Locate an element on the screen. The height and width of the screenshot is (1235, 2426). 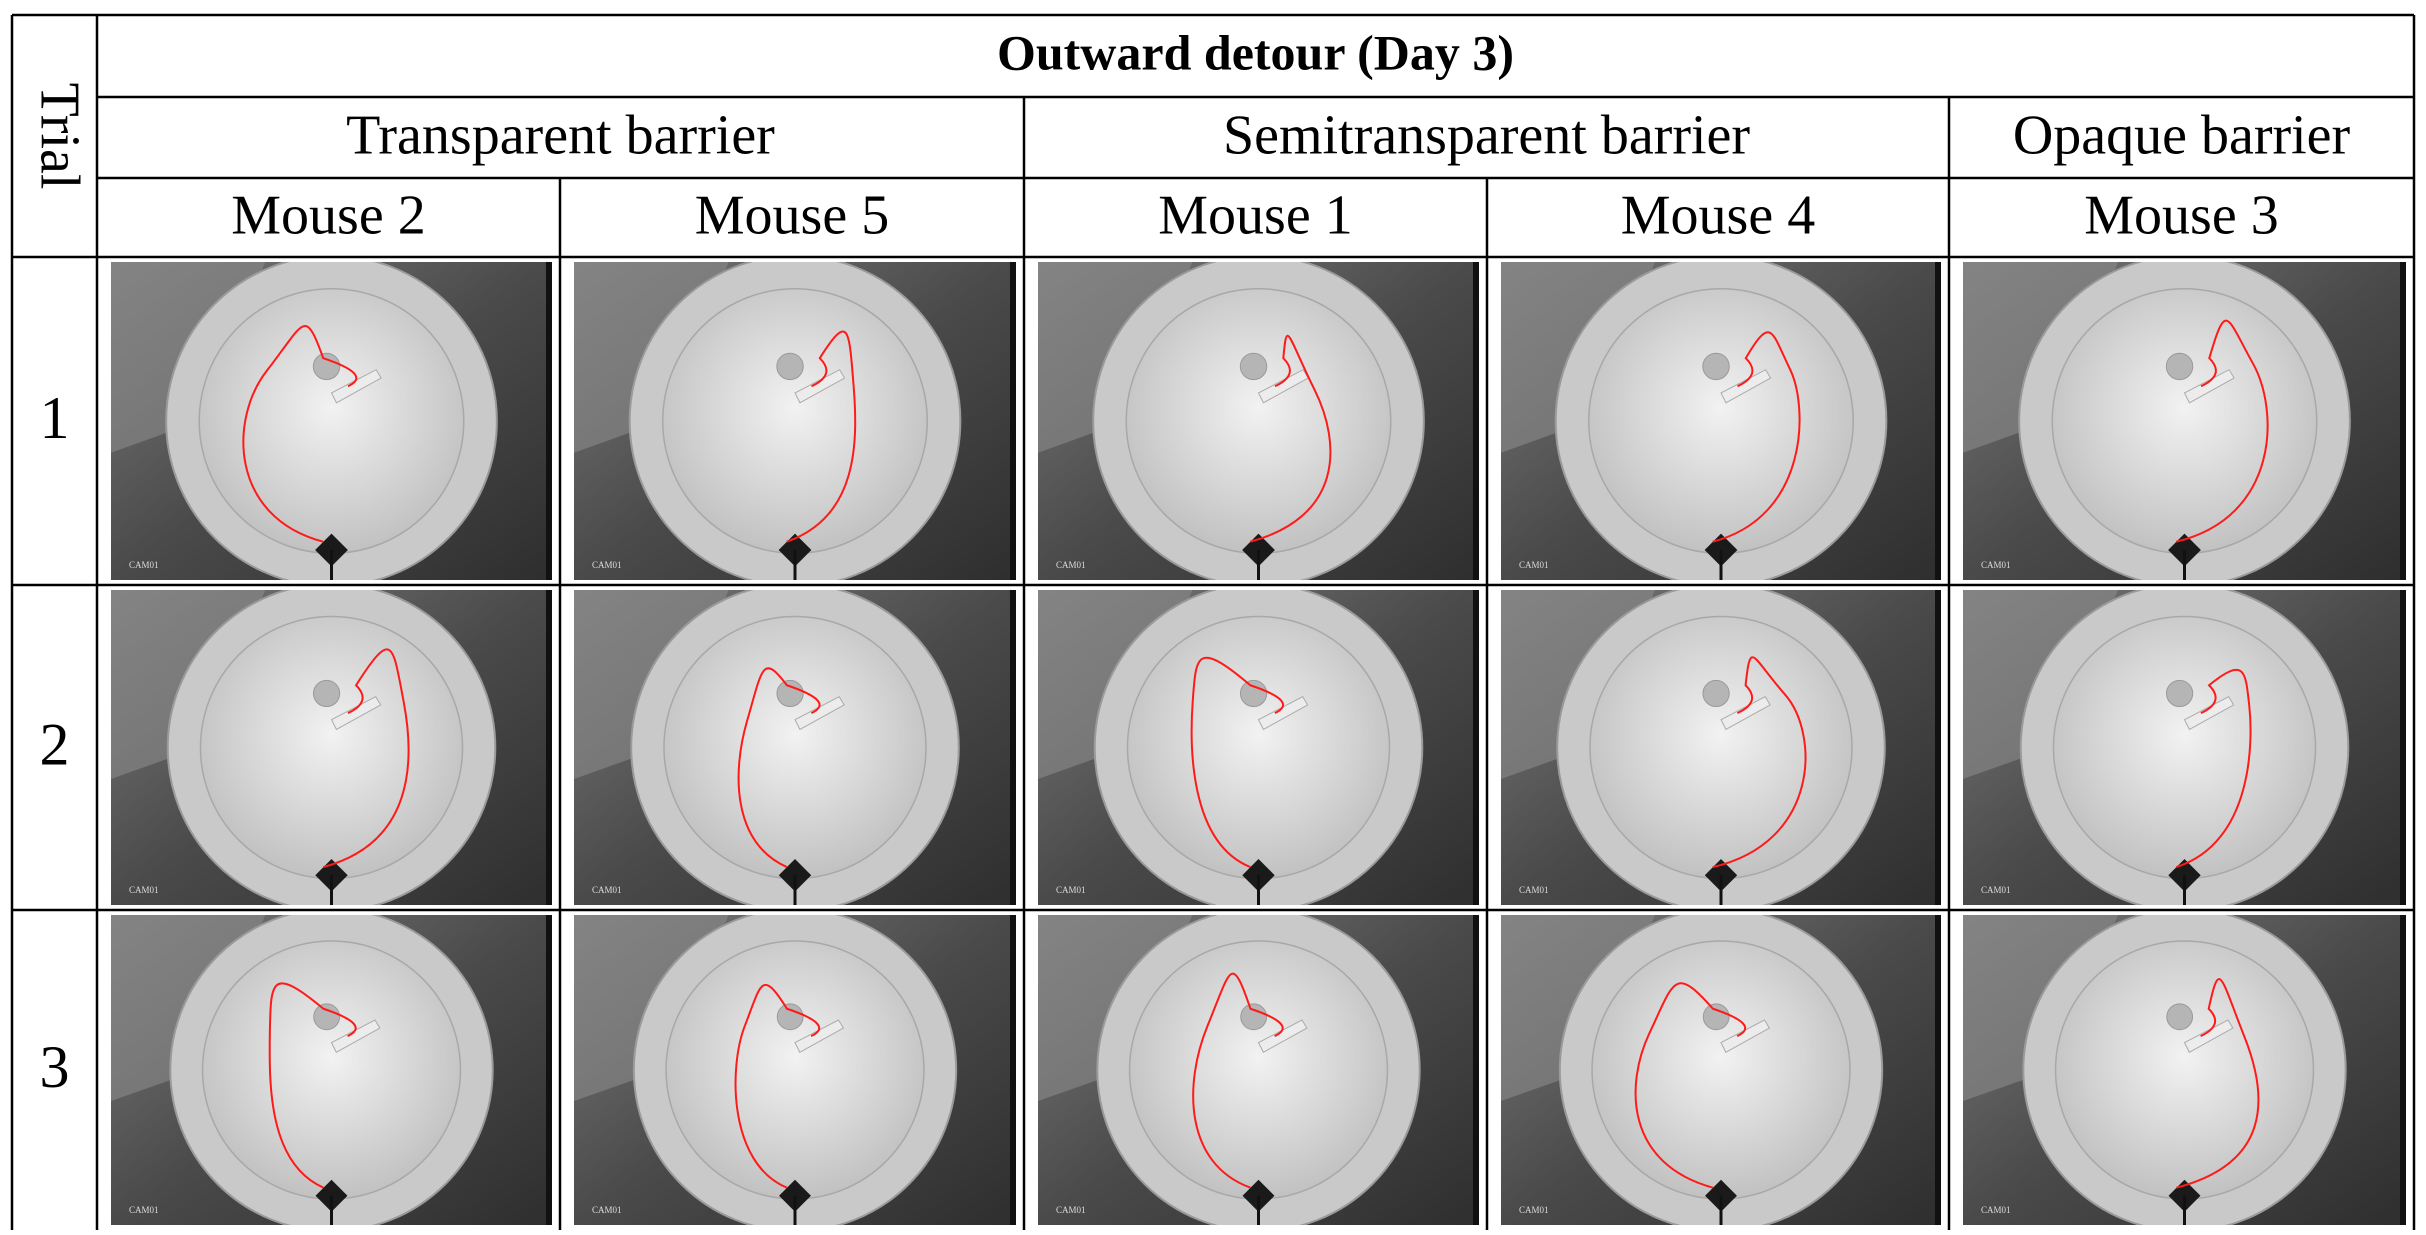
trial-label: 2 is located at coordinates (55, 744).